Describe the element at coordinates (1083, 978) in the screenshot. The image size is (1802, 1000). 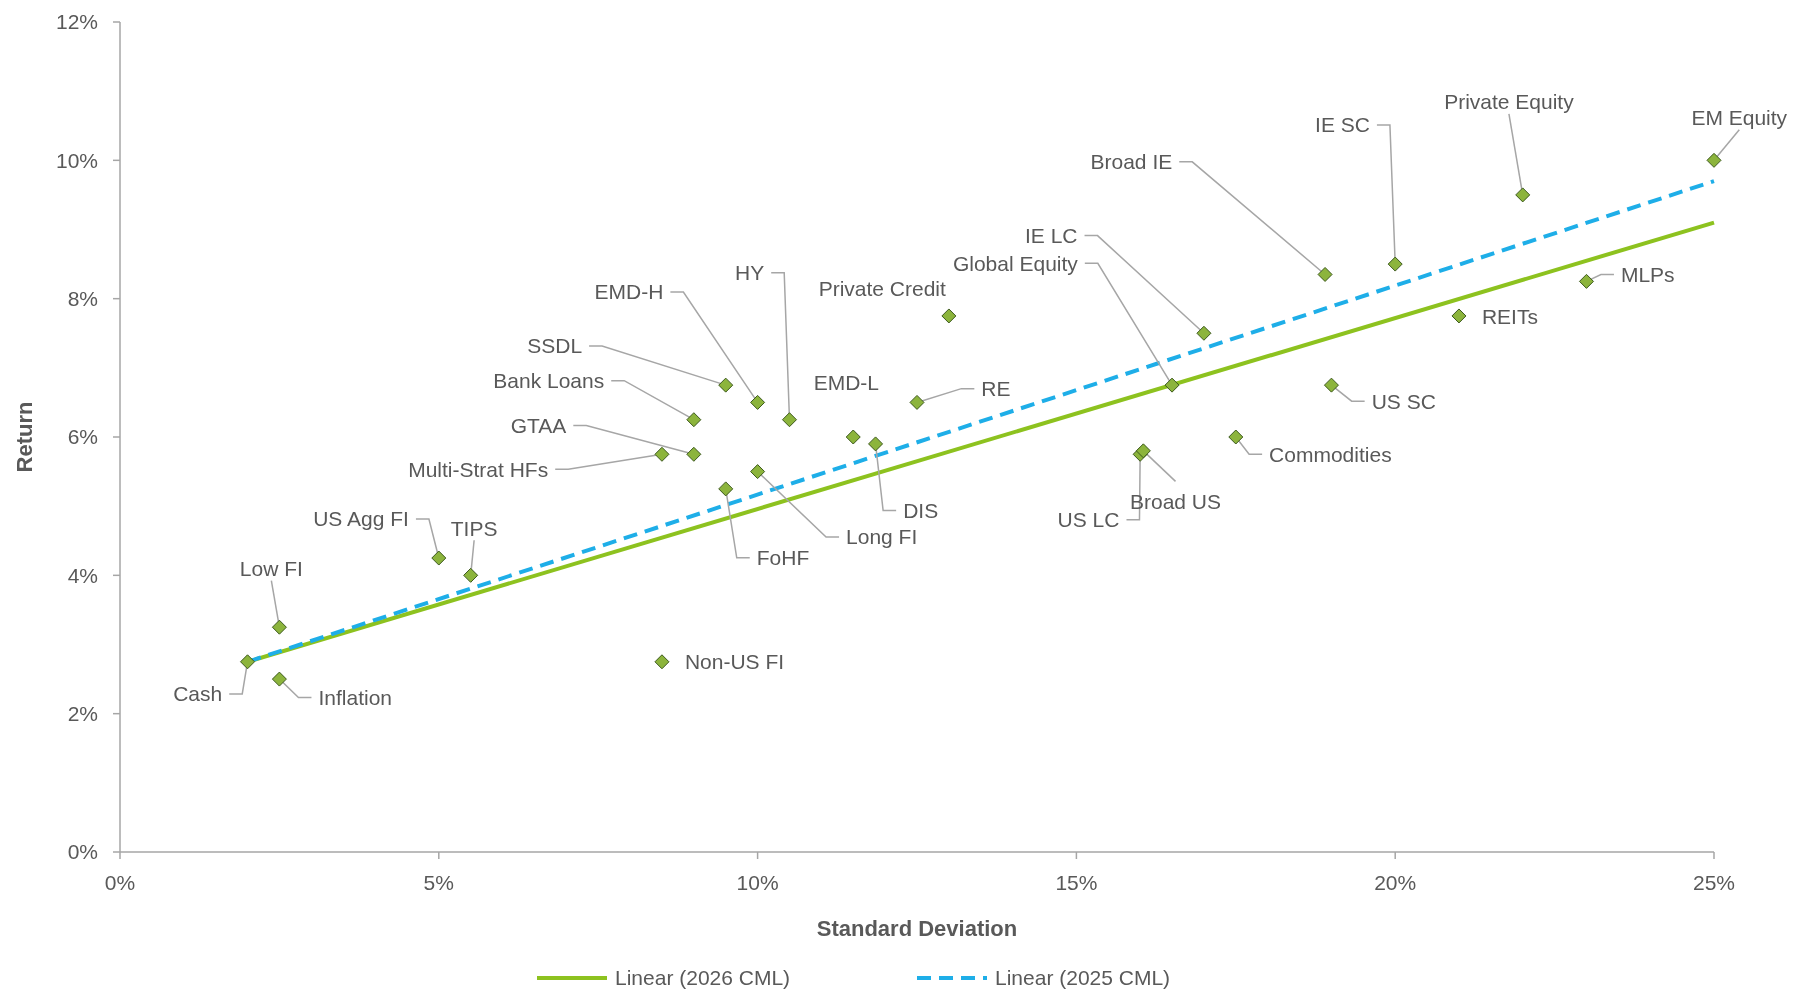
I see `legend-label: Linear (2025 CML)` at that location.